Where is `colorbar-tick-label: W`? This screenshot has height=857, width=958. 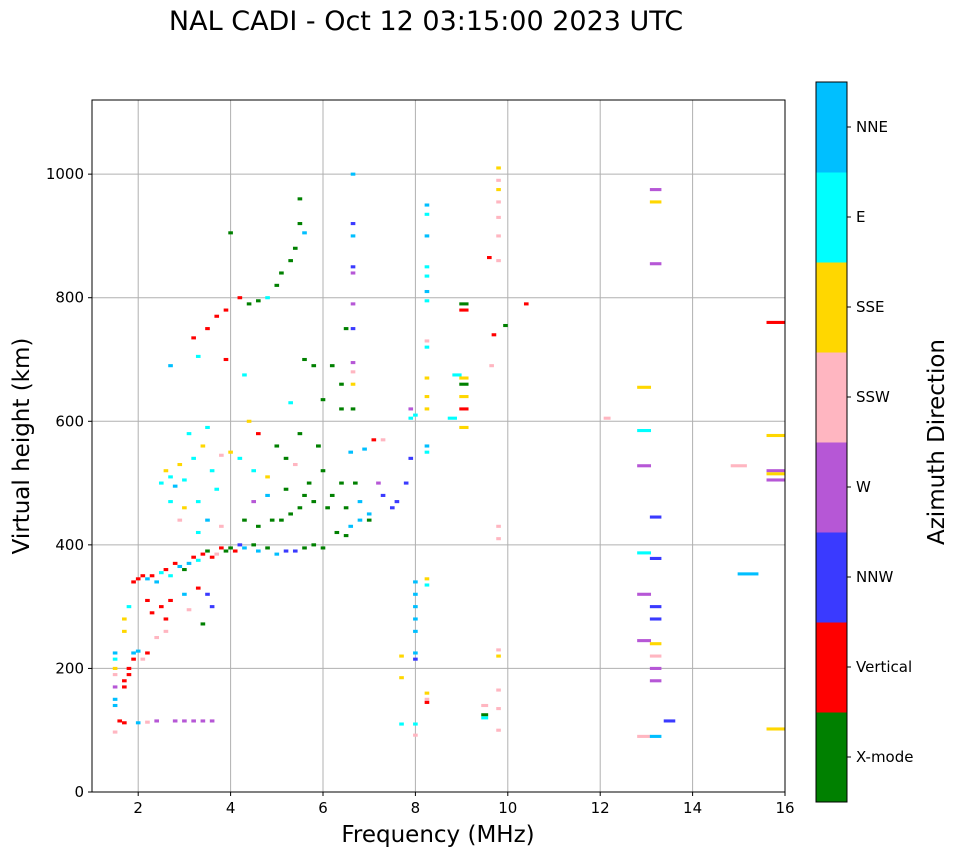 colorbar-tick-label: W is located at coordinates (863, 487).